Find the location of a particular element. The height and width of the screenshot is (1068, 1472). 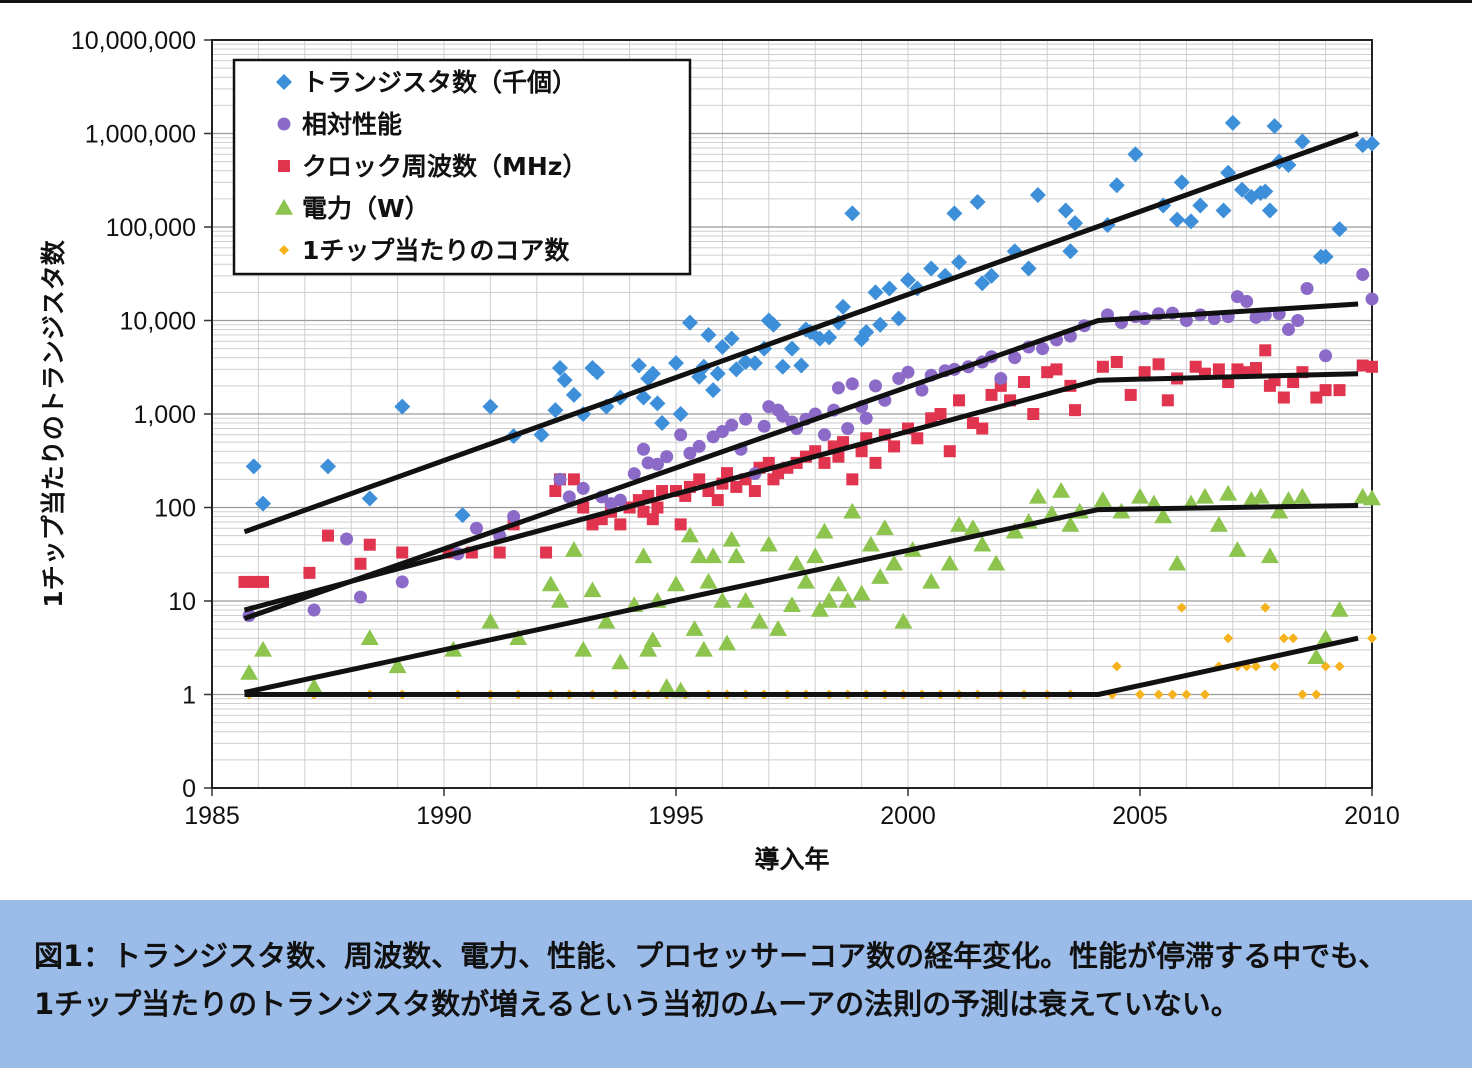

x-tick-label: 2000 is located at coordinates (908, 816).